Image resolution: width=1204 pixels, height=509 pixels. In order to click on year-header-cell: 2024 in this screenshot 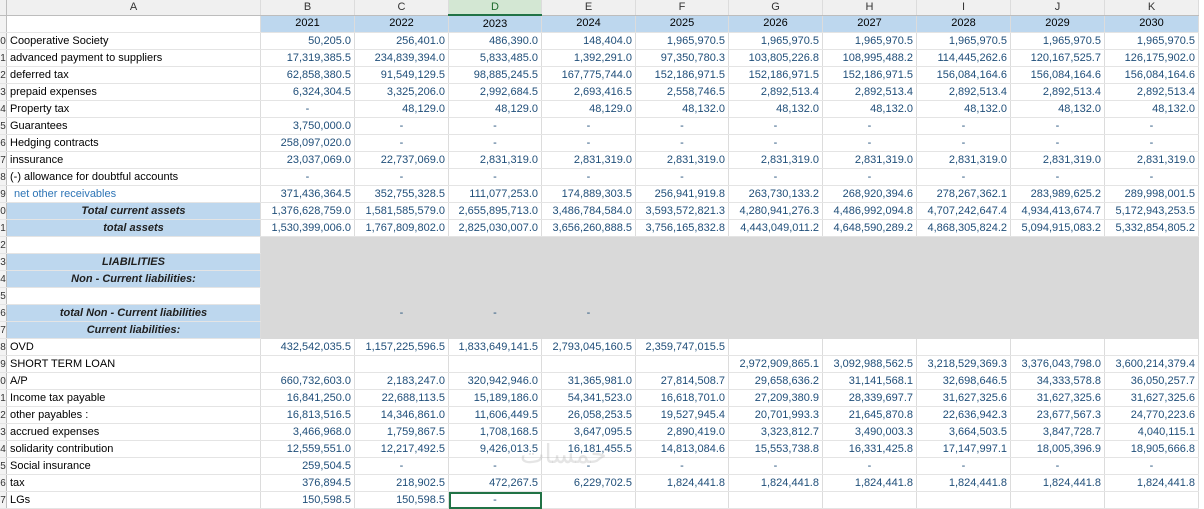, I will do `click(588, 24)`.